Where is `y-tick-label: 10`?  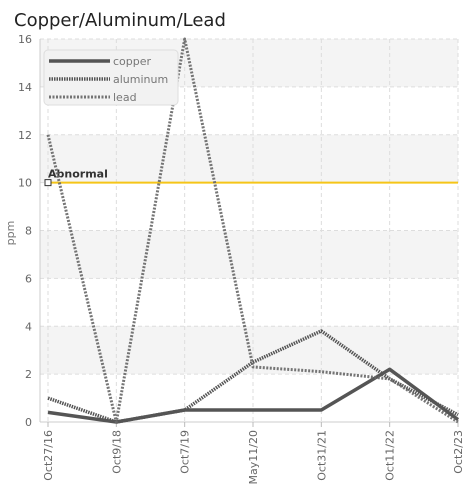 y-tick-label: 10 is located at coordinates (25, 183).